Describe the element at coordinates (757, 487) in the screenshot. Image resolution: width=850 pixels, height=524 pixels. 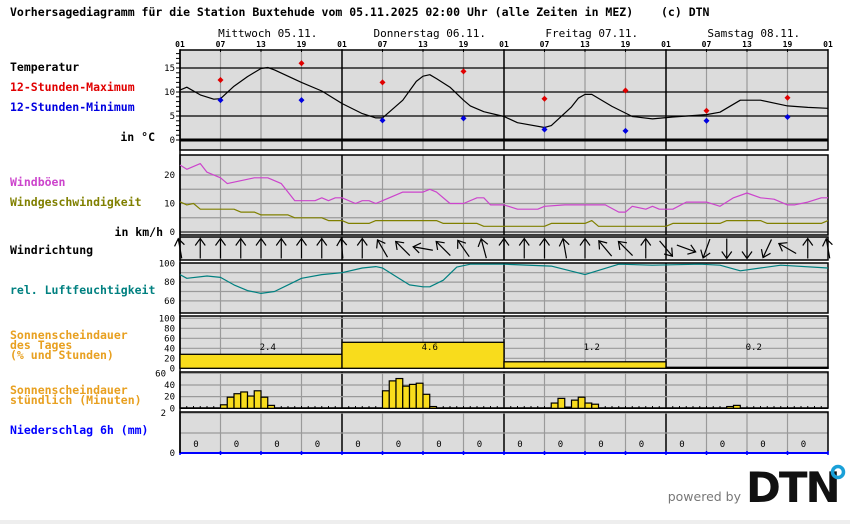
I see `powered-by-dtn-logo: powered by DTN` at that location.